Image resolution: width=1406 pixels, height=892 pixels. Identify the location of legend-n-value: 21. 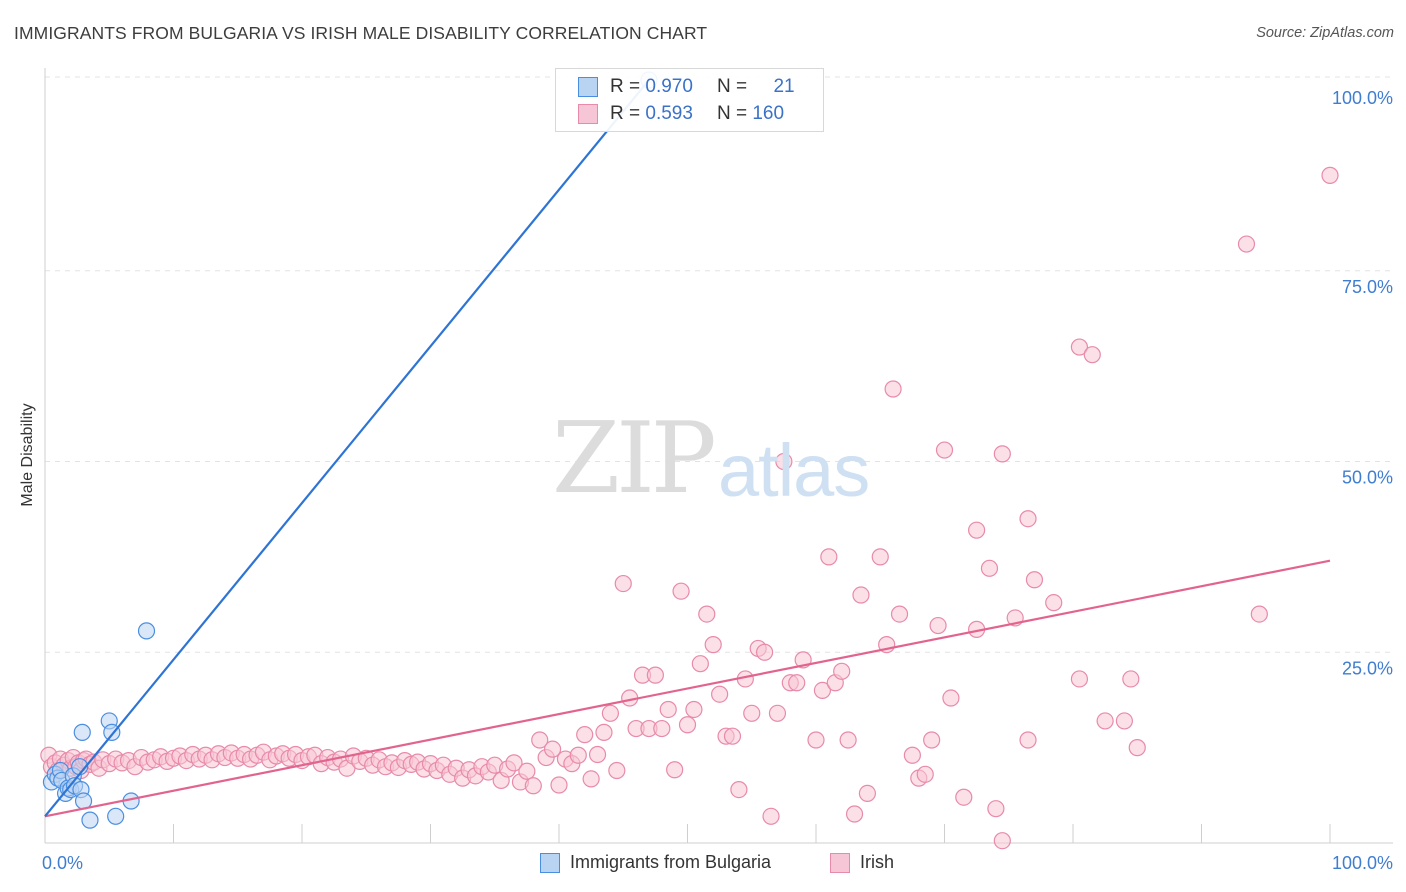
(784, 86).